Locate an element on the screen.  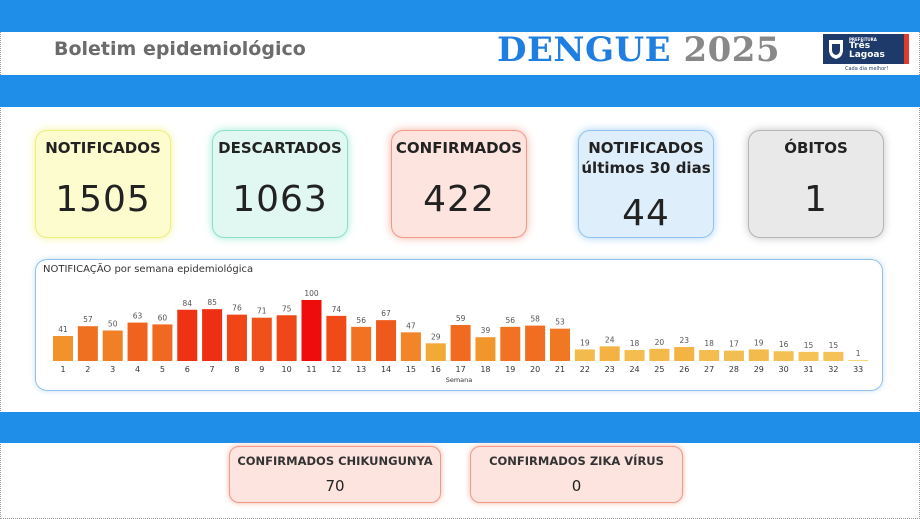
x-tick-label: 24 is located at coordinates (634, 369).